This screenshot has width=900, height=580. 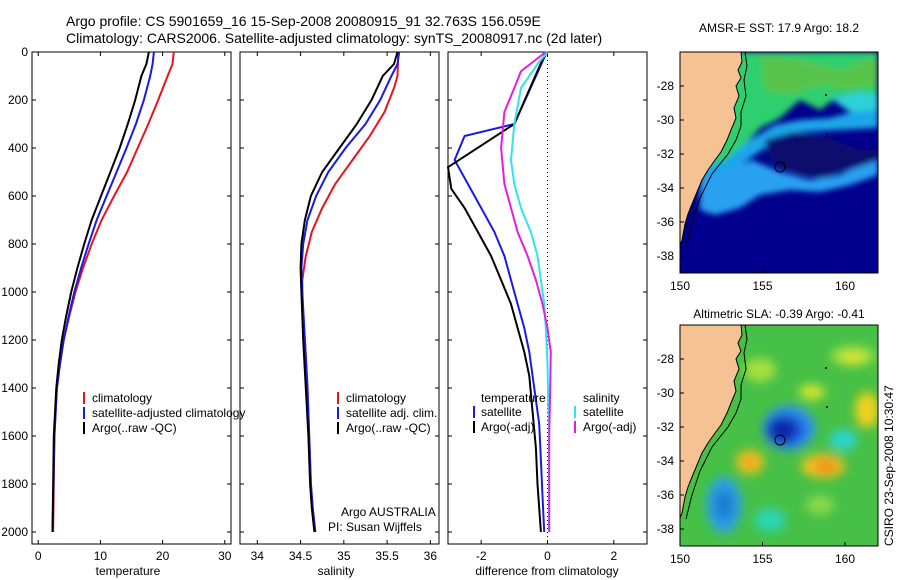 What do you see at coordinates (613, 556) in the screenshot?
I see `x-tick-label: 2` at bounding box center [613, 556].